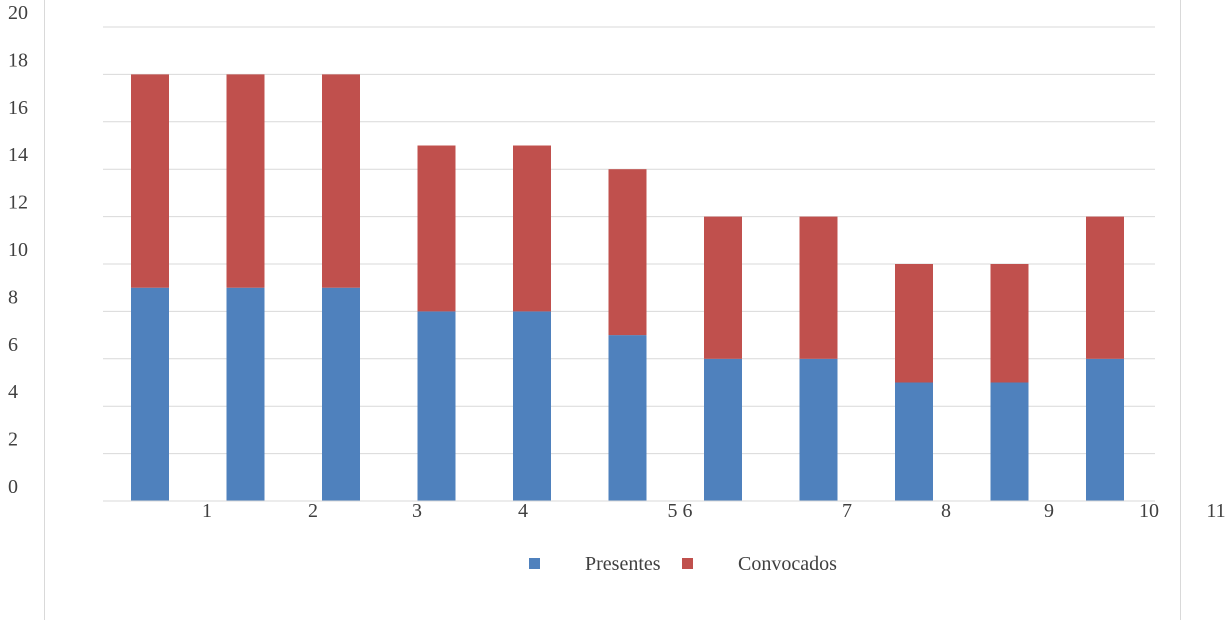 The width and height of the screenshot is (1229, 625). What do you see at coordinates (847, 511) in the screenshot?
I see `x-tick-label: 7` at bounding box center [847, 511].